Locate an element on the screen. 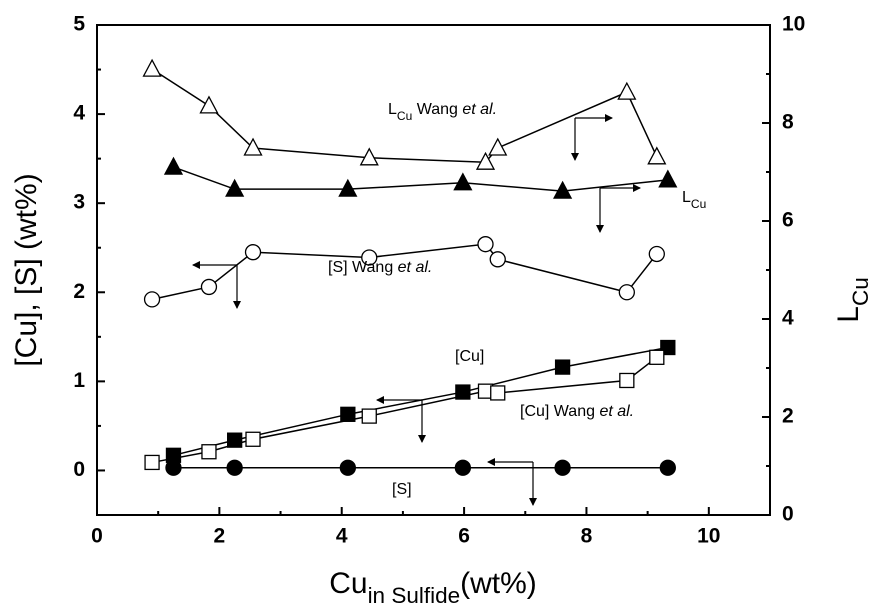  annotation: [S] is located at coordinates (402, 489).